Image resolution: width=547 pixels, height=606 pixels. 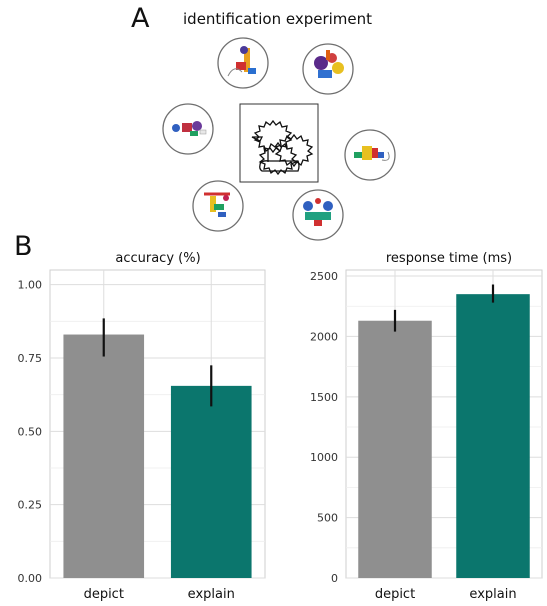 What do you see at coordinates (279, 143) in the screenshot?
I see `sketch-drawing-icon` at bounding box center [279, 143].